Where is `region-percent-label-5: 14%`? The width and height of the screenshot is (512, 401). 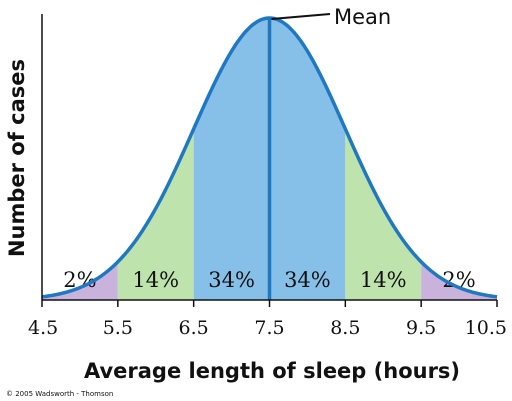
region-percent-label-5: 14% is located at coordinates (383, 280).